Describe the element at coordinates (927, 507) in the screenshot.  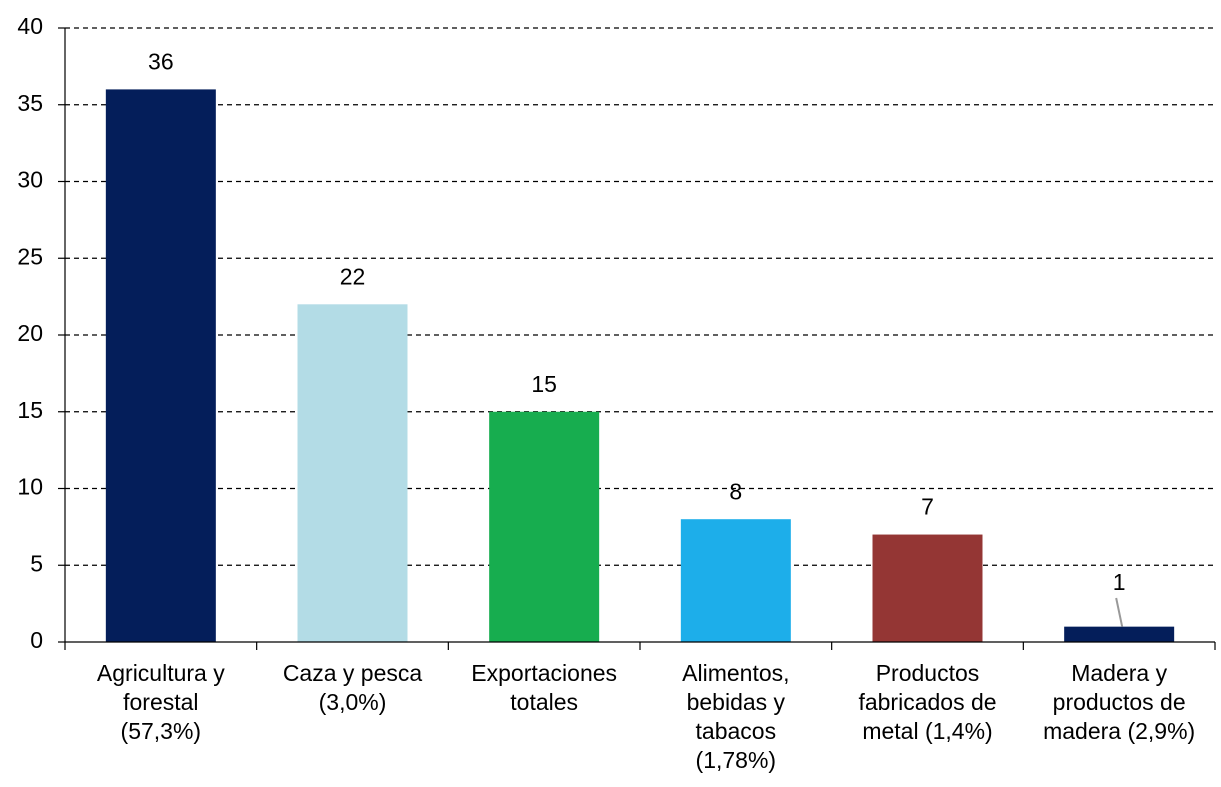
I see `value-label: 7` at that location.